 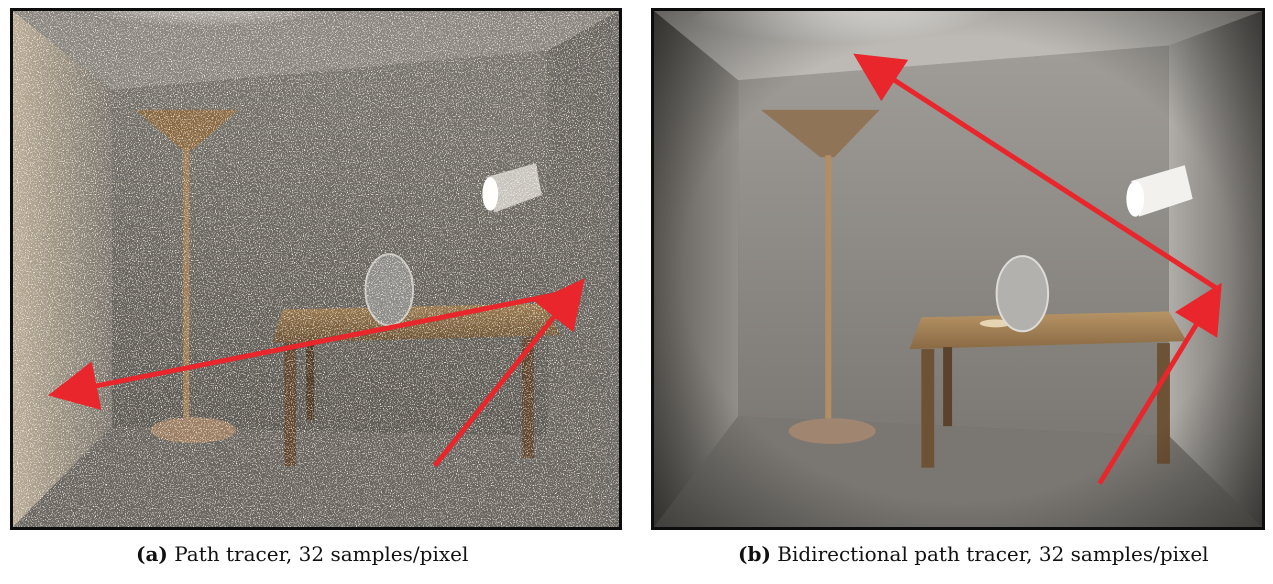 I want to click on caption-b-label: (b), so click(x=754, y=554).